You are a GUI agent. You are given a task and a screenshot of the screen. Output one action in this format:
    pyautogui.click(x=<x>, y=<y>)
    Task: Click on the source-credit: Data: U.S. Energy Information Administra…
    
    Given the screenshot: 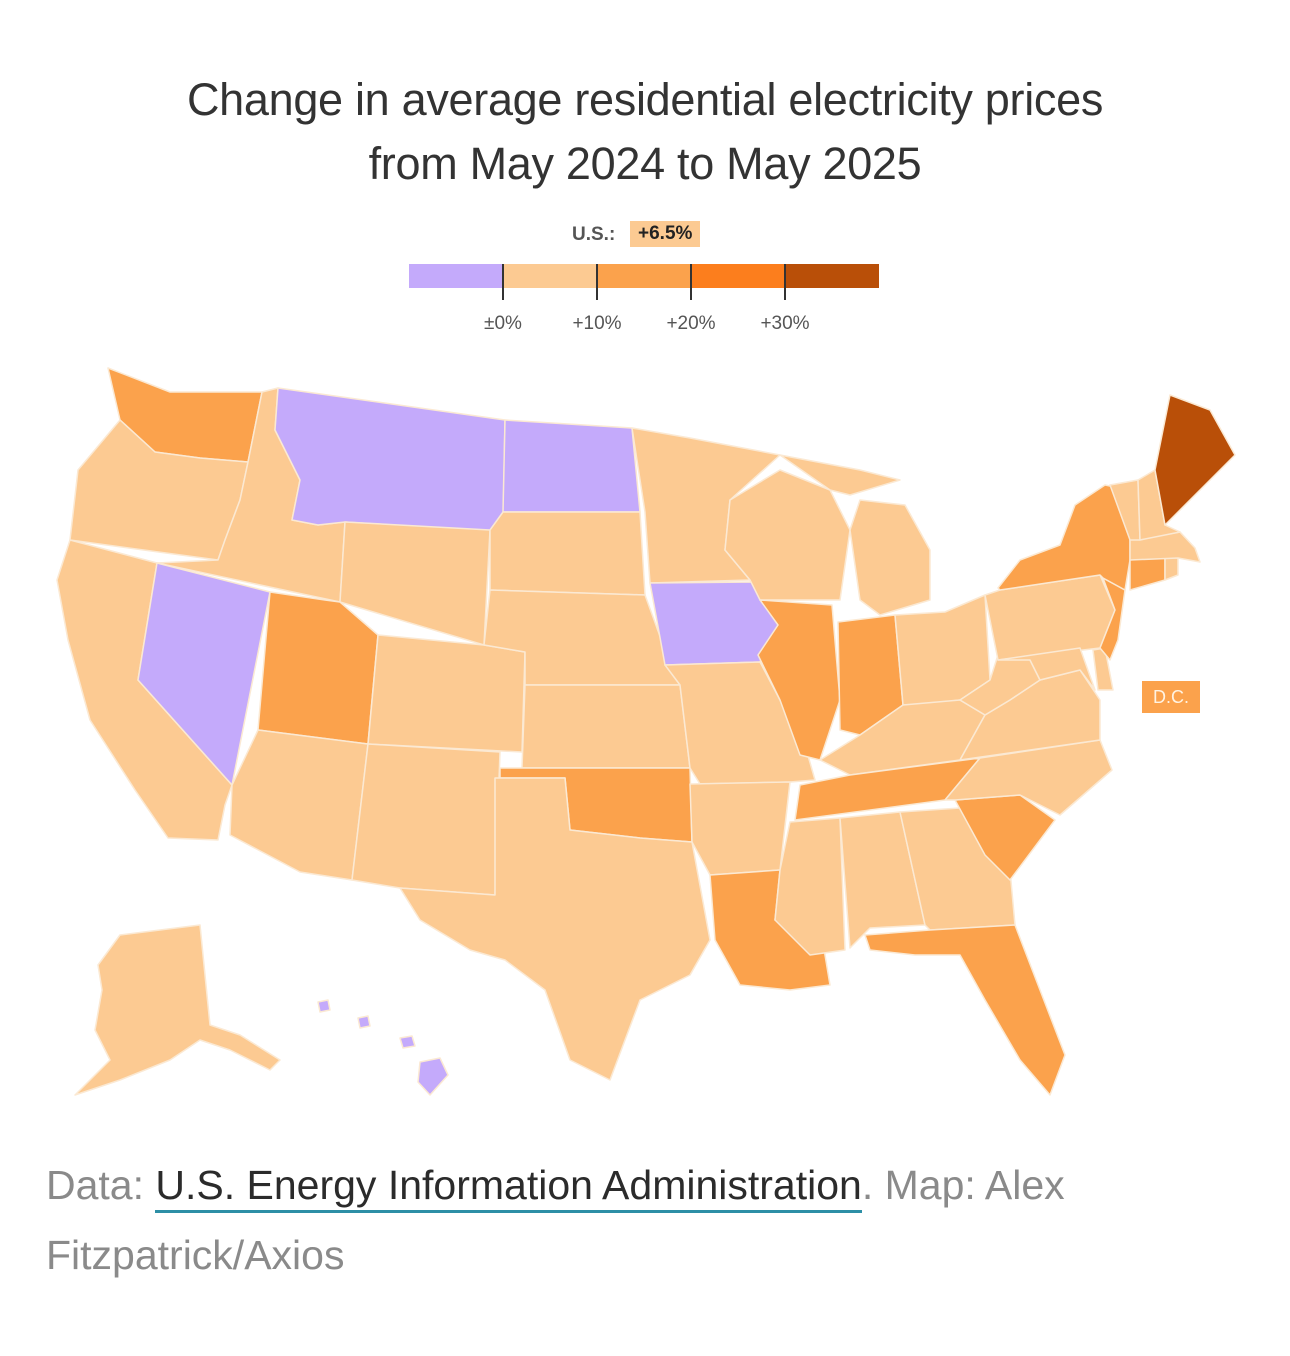 What is the action you would take?
    pyautogui.click(x=646, y=1220)
    